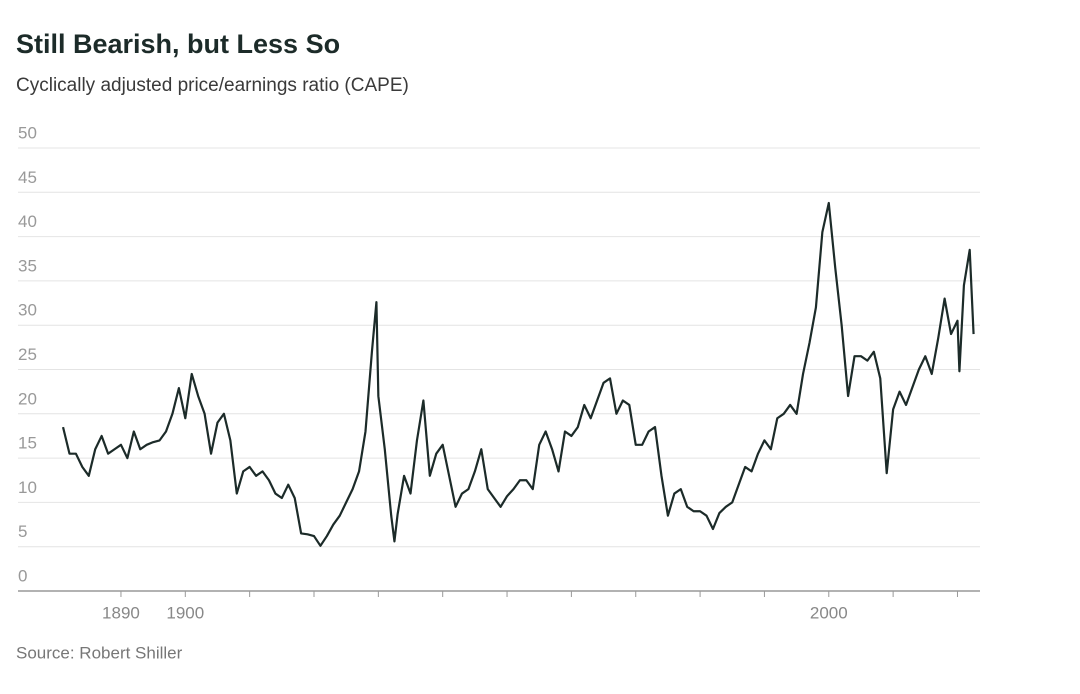 The height and width of the screenshot is (694, 1080). Describe the element at coordinates (27, 265) in the screenshot. I see `y-tick-label: 35` at that location.